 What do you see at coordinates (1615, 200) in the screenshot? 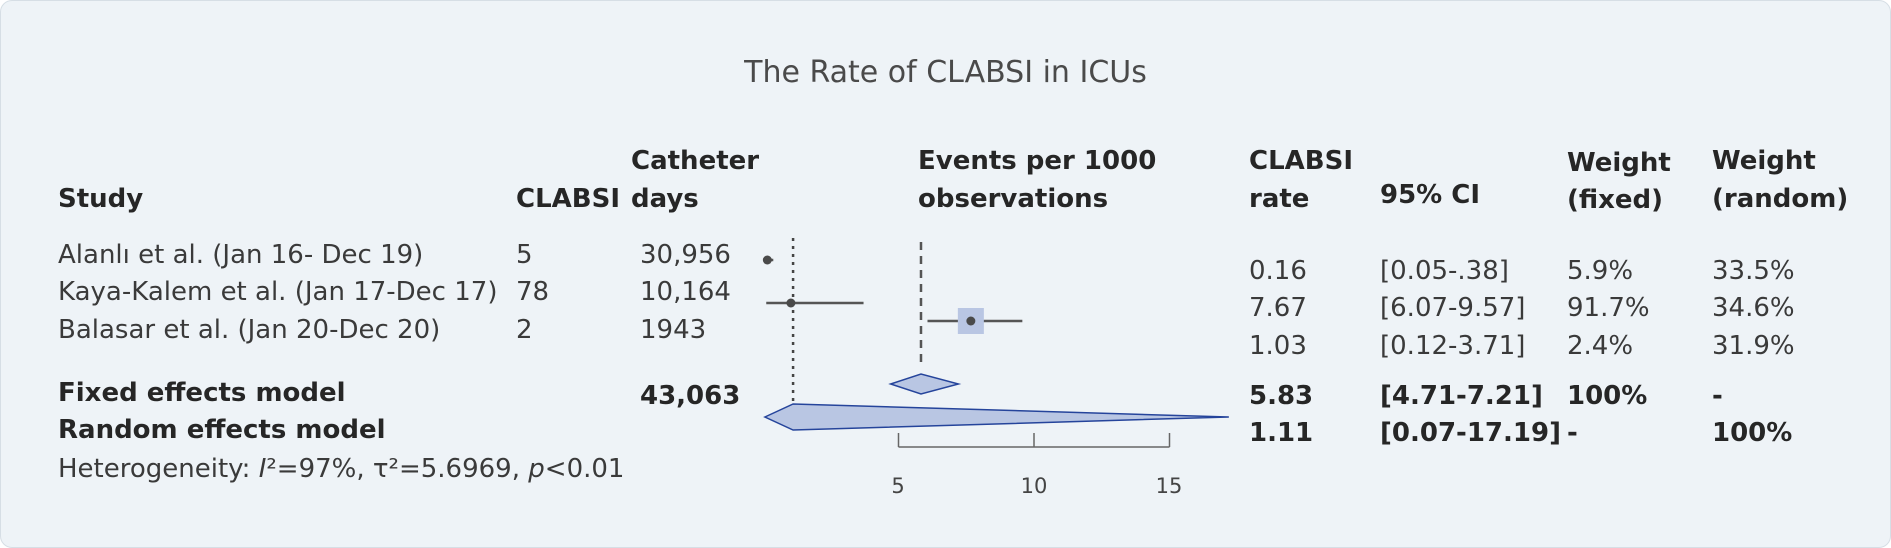
I see `header-weight-fixed-2: (fixed)` at bounding box center [1615, 200].